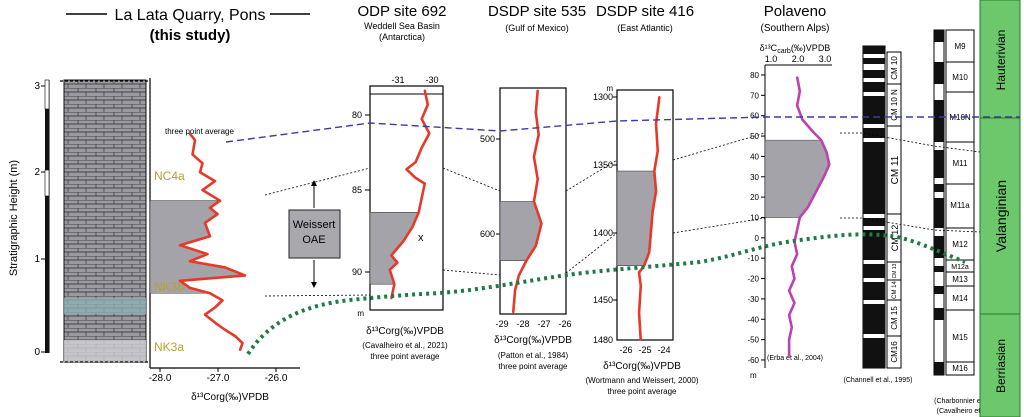 Image resolution: width=1024 pixels, height=417 pixels. What do you see at coordinates (960, 279) in the screenshot?
I see `m13: M13` at bounding box center [960, 279].